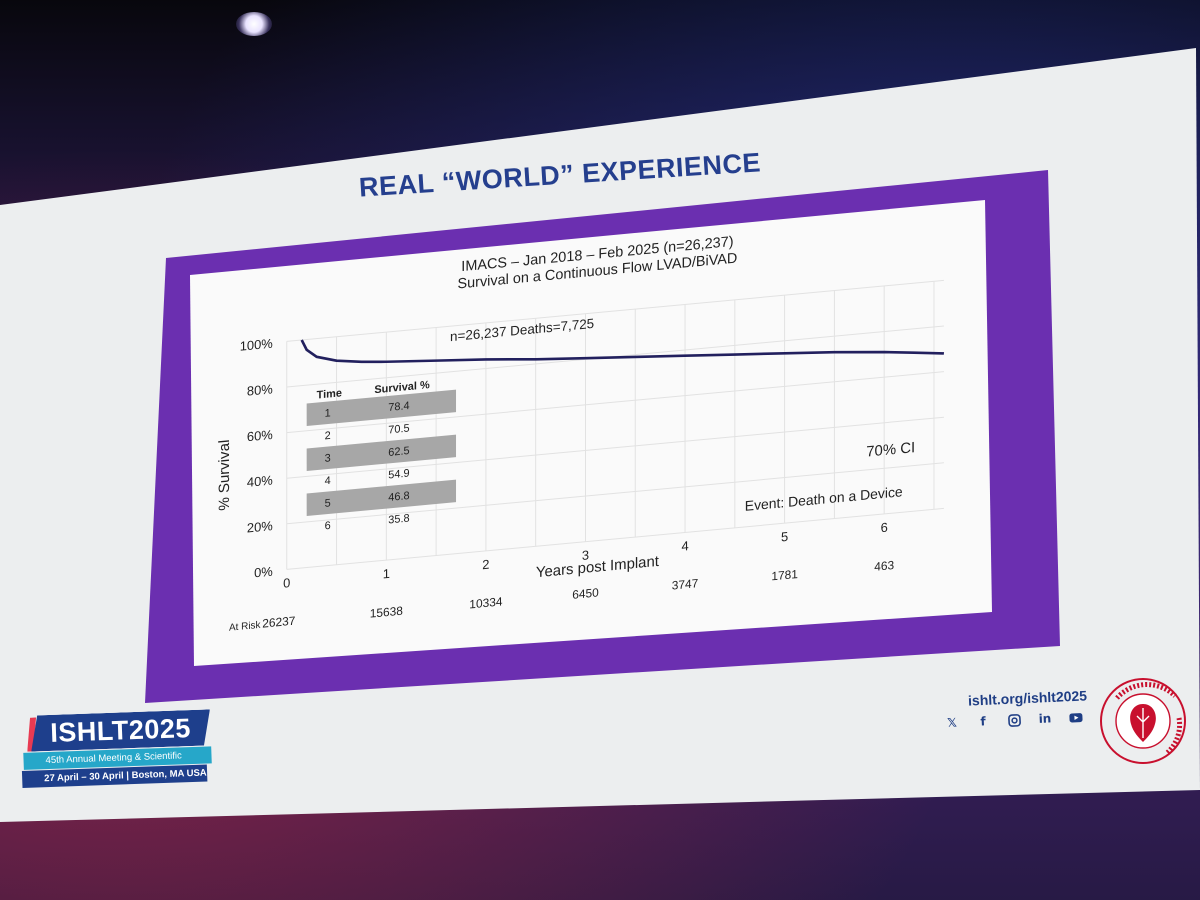 The width and height of the screenshot is (1200, 900). What do you see at coordinates (328, 413) in the screenshot?
I see `table-cell-time: 1` at bounding box center [328, 413].